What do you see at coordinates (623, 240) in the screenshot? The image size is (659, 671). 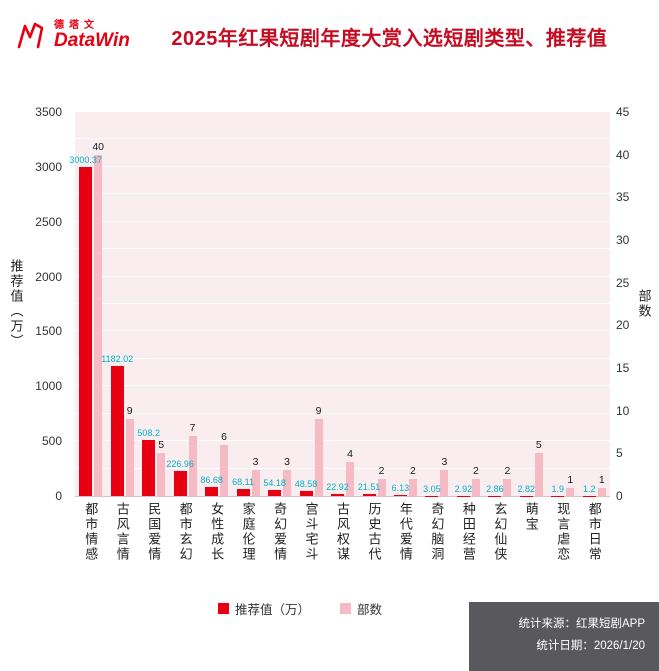 I see `right-axis-tick: 30` at bounding box center [623, 240].